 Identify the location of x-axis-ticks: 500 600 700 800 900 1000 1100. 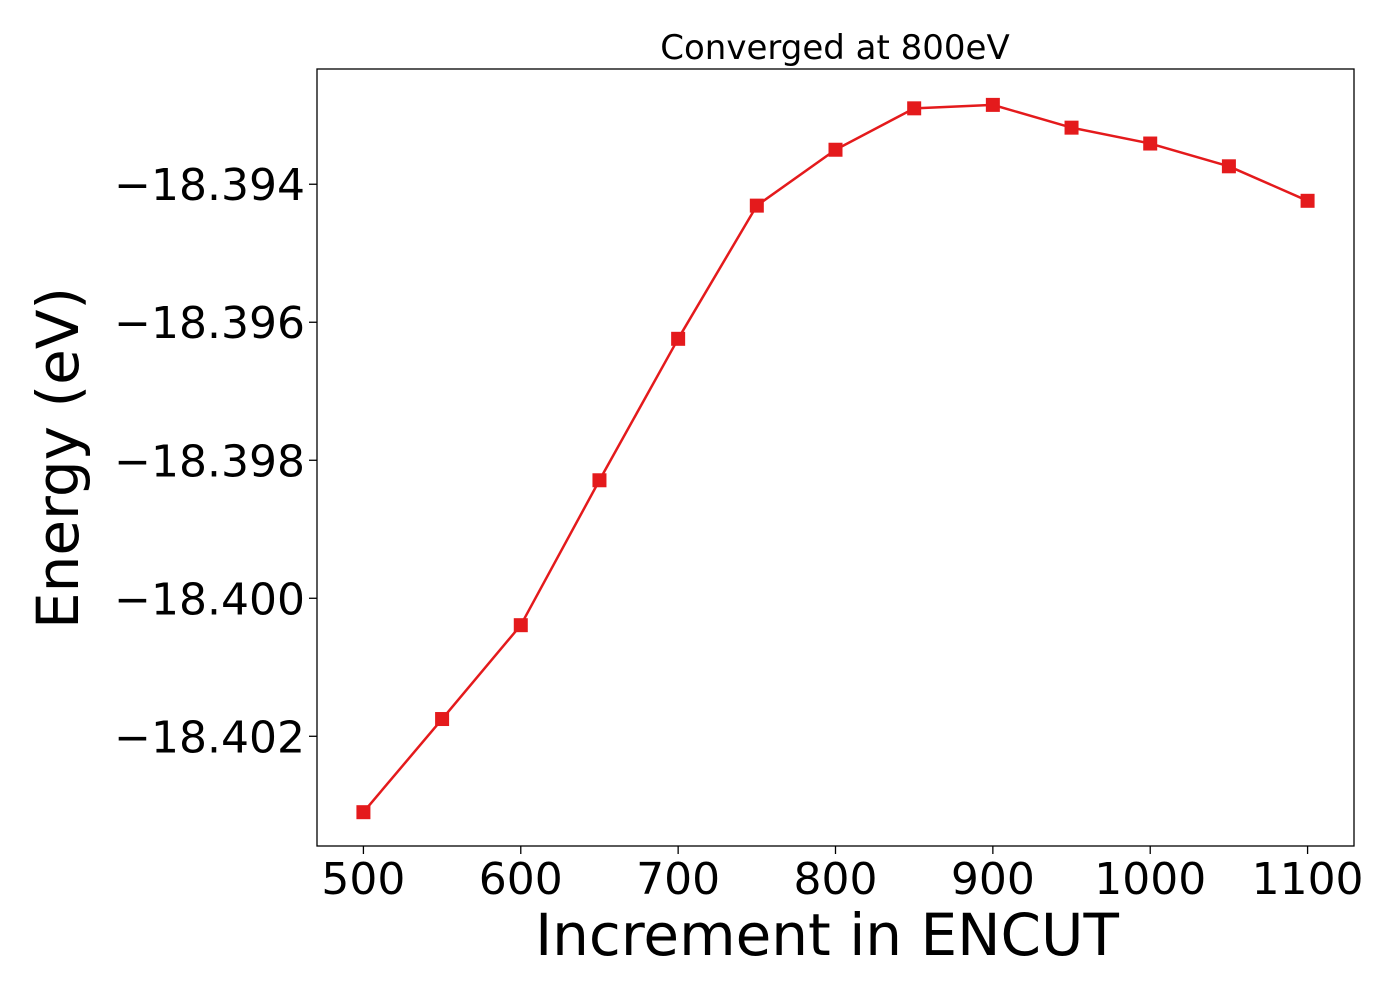
(842, 875).